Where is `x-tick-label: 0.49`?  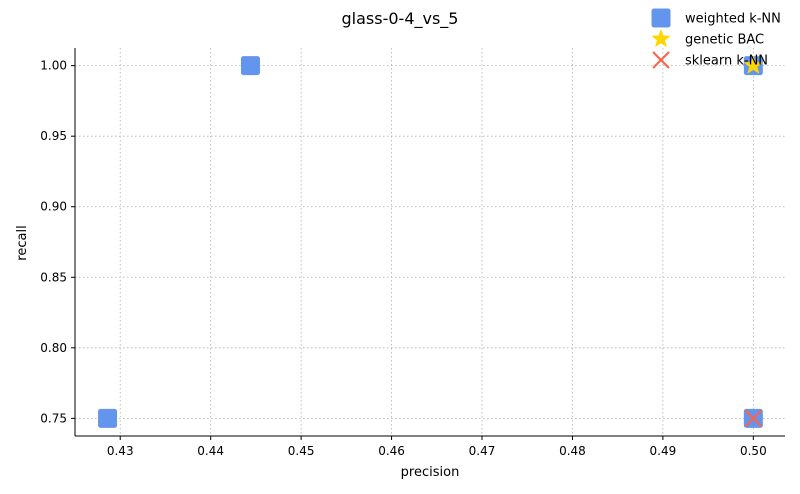
x-tick-label: 0.49 is located at coordinates (663, 451).